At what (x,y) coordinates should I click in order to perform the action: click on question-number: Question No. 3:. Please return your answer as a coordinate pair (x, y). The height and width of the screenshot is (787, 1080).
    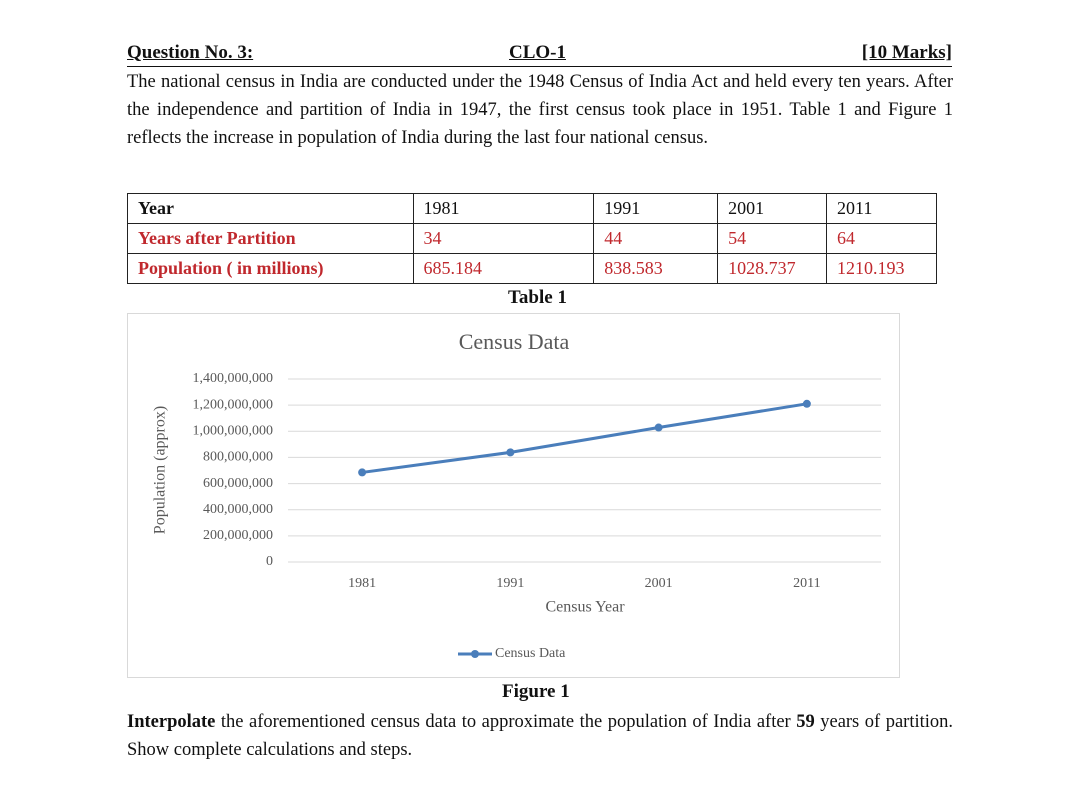
    Looking at the image, I should click on (190, 52).